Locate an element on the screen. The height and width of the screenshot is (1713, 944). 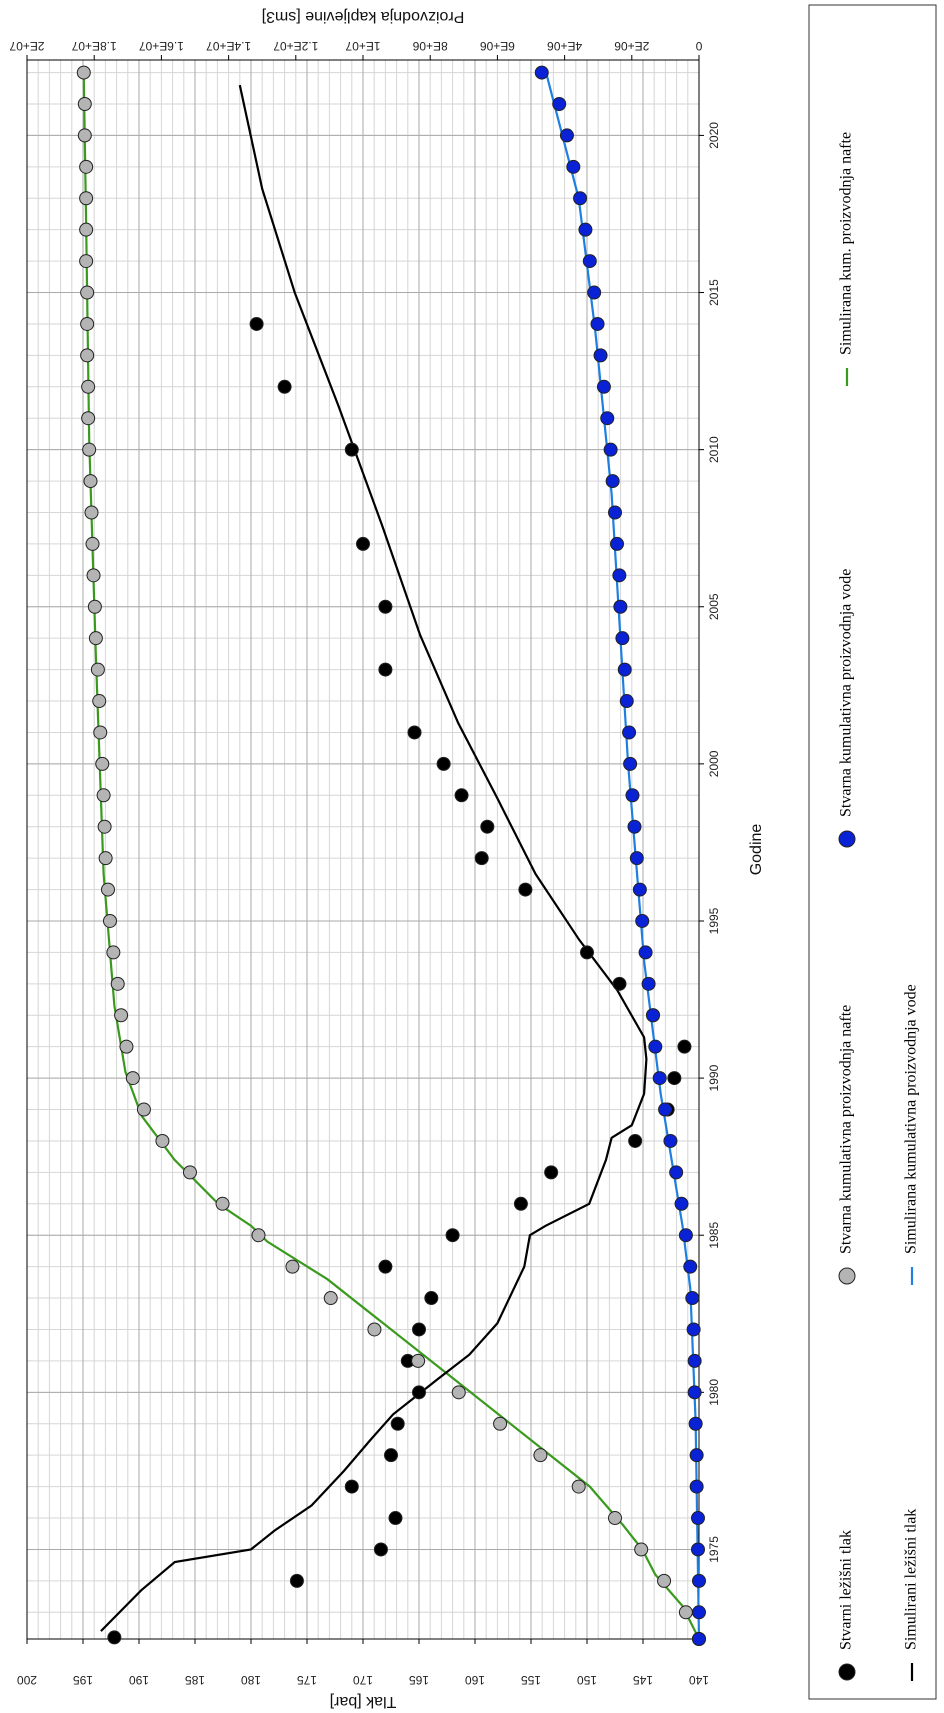
x-tick-label: 2010 is located at coordinates (714, 449).